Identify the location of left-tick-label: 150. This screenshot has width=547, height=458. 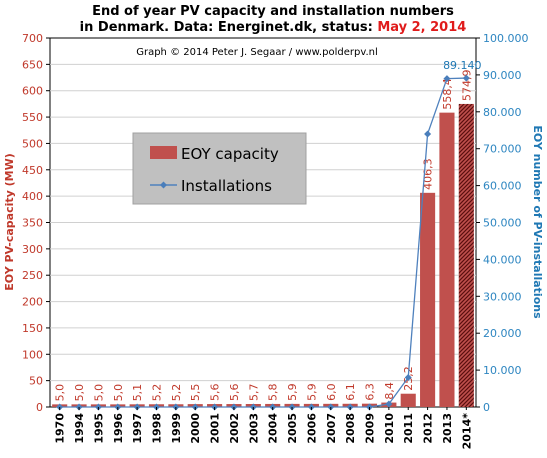
(32, 328).